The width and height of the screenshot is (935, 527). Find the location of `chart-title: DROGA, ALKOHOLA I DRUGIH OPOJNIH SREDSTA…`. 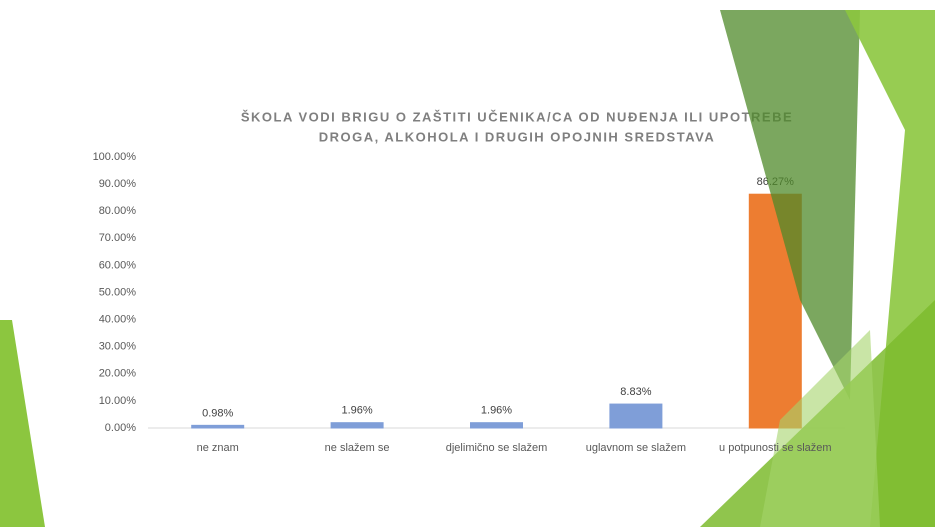

chart-title: DROGA, ALKOHOLA I DRUGIH OPOJNIH SREDSTA… is located at coordinates (517, 136).